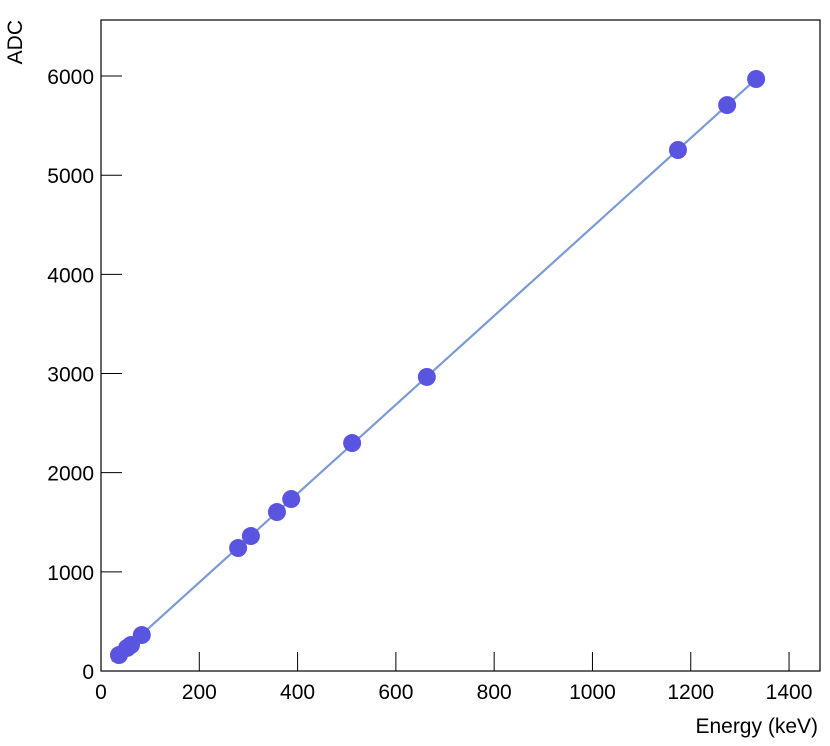 The height and width of the screenshot is (746, 830). I want to click on y-tick-label: 5000, so click(70, 176).